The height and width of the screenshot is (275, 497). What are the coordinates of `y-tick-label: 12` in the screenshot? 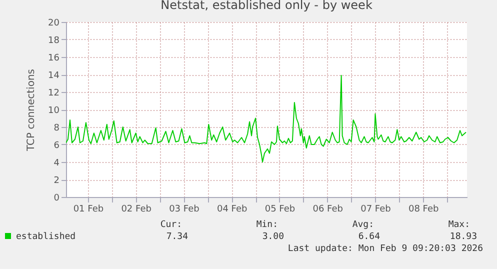 It's located at (54, 93).